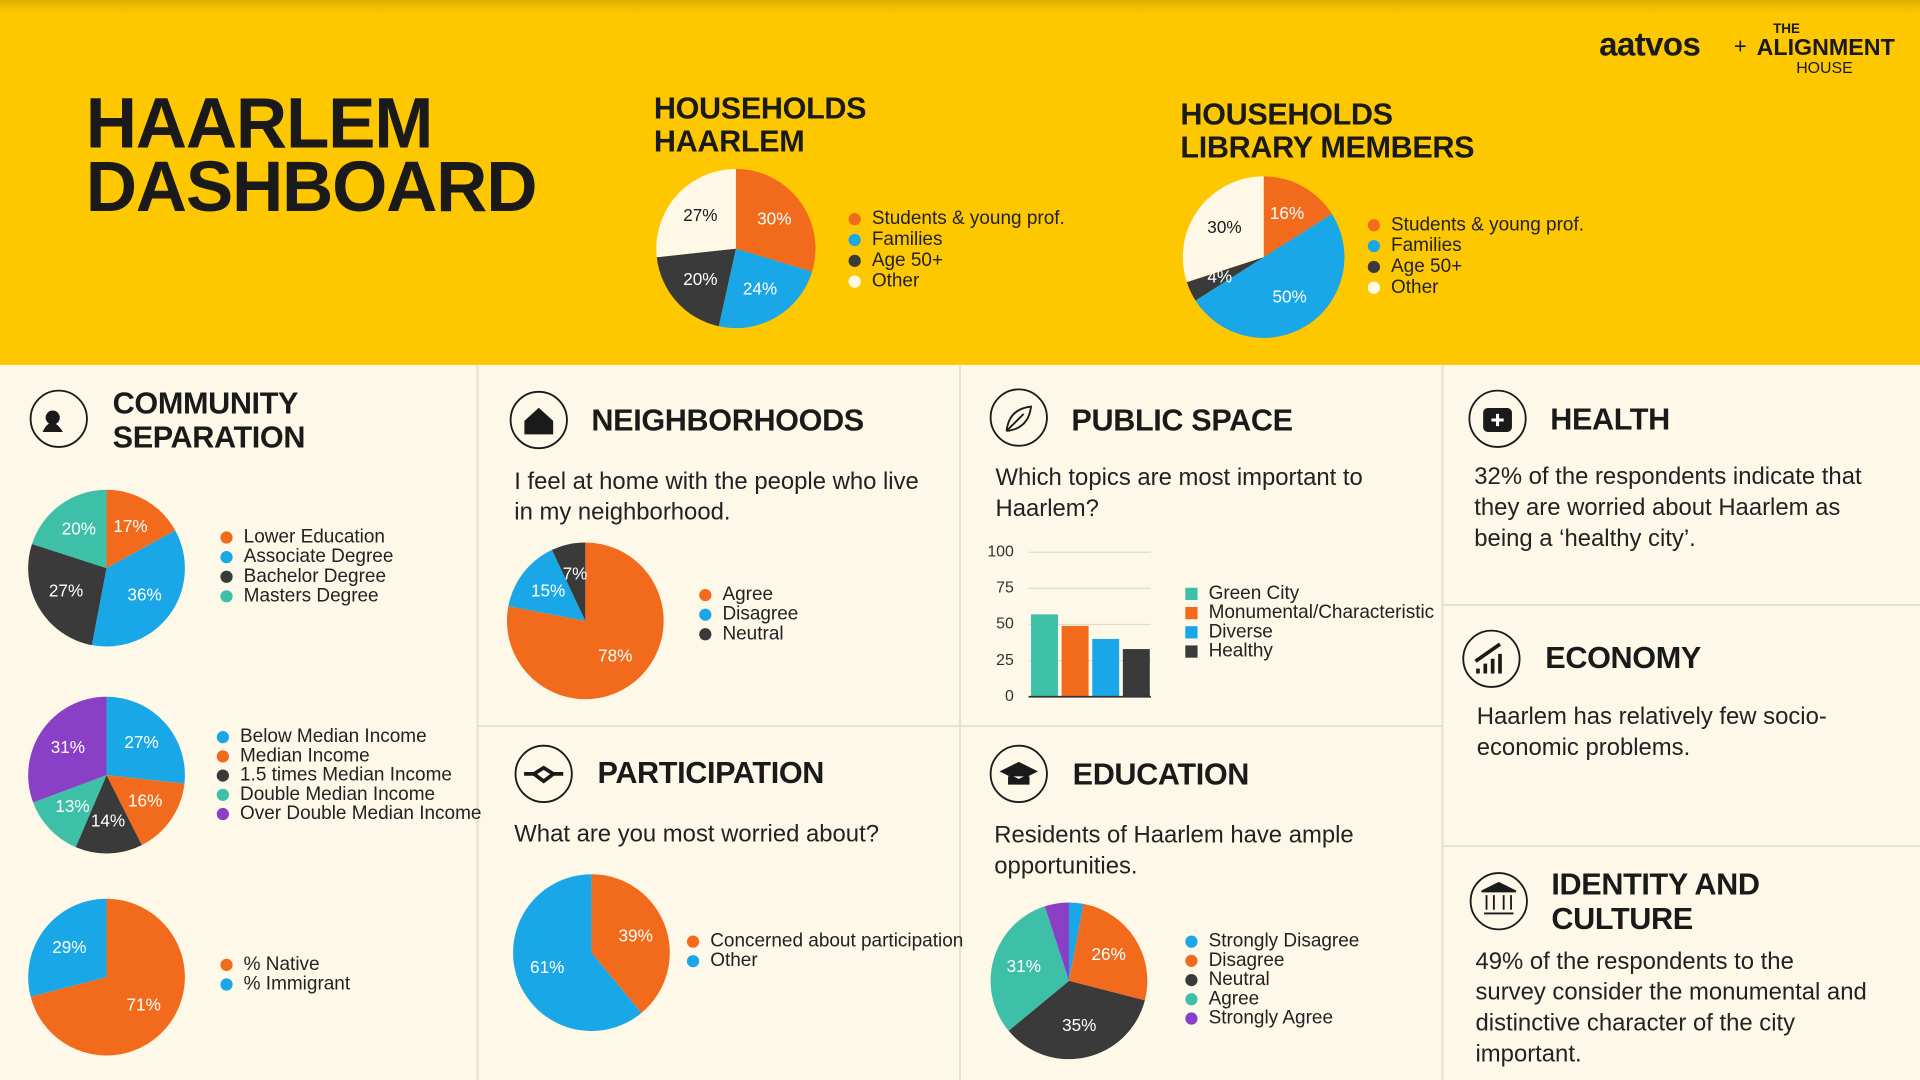 The width and height of the screenshot is (1920, 1080). Describe the element at coordinates (282, 964) in the screenshot. I see `legend-label: % Native` at that location.